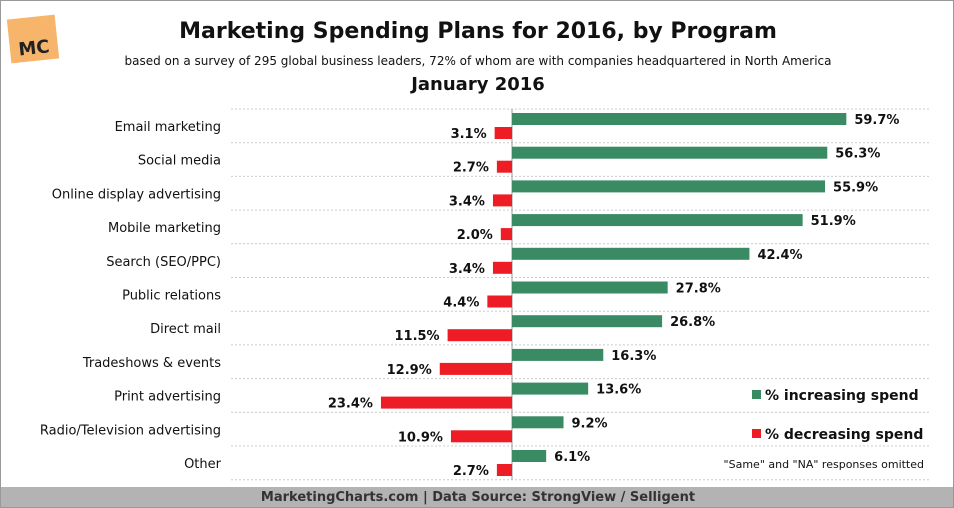  I want to click on data-label-decreasing: 3.1%, so click(469, 134).